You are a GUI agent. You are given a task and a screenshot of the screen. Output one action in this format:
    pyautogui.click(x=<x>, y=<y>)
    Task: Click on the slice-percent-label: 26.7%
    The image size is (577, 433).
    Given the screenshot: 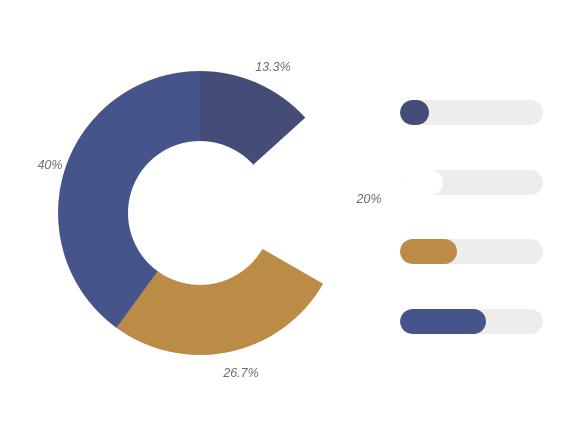 What is the action you would take?
    pyautogui.click(x=240, y=373)
    